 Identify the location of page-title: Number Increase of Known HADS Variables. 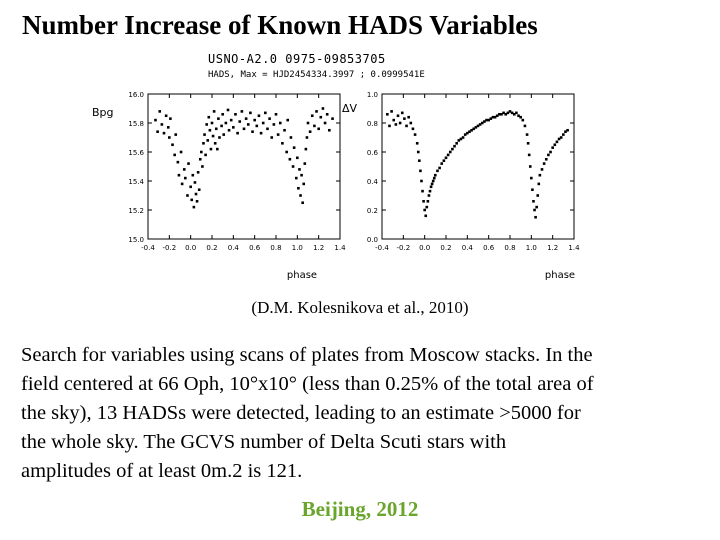
(280, 25).